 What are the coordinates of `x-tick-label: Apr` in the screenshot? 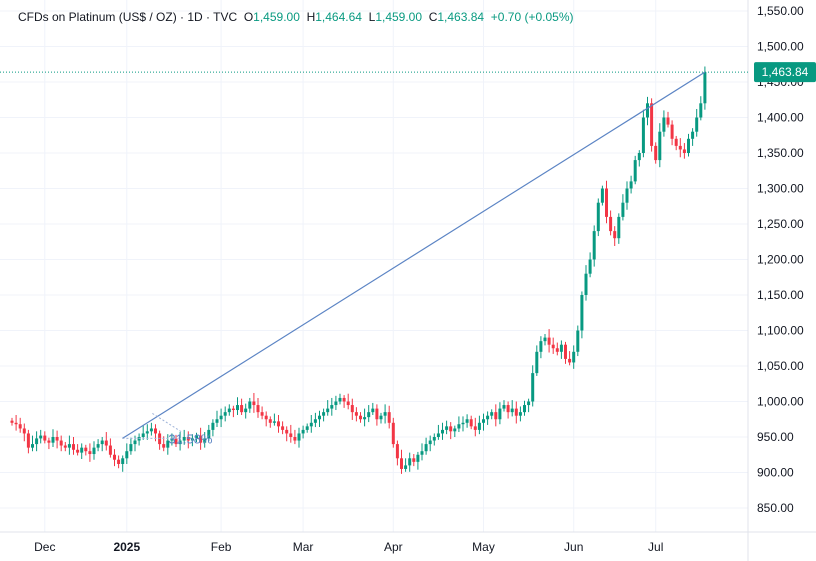 It's located at (393, 547).